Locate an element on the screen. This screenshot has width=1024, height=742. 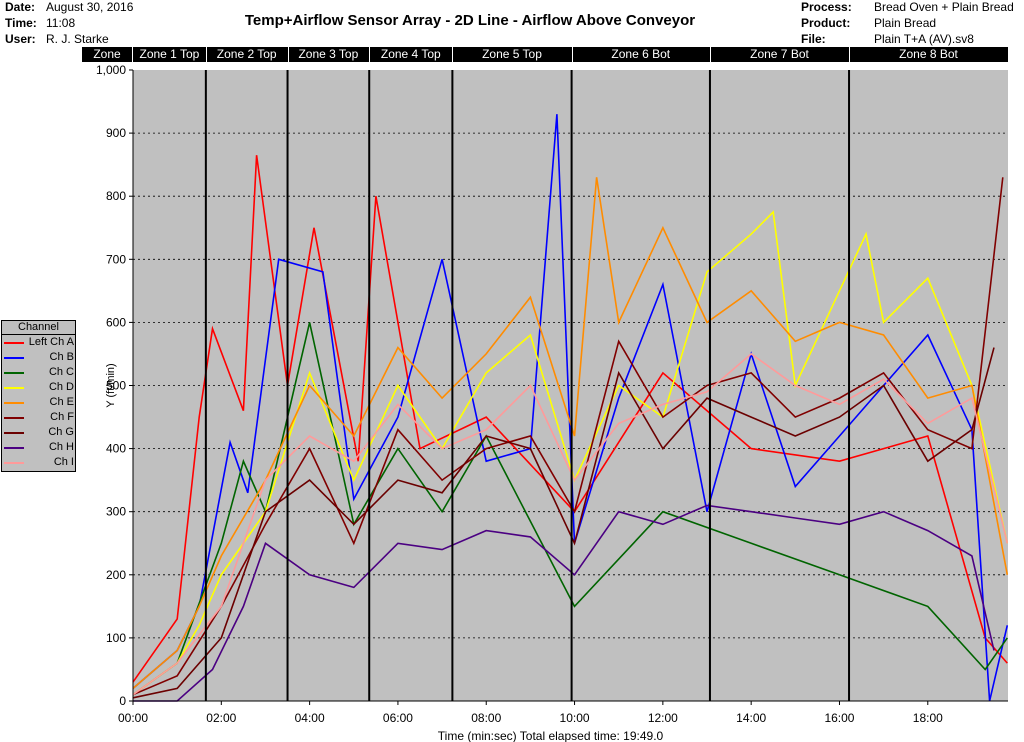
file-label: File: is located at coordinates (813, 39).